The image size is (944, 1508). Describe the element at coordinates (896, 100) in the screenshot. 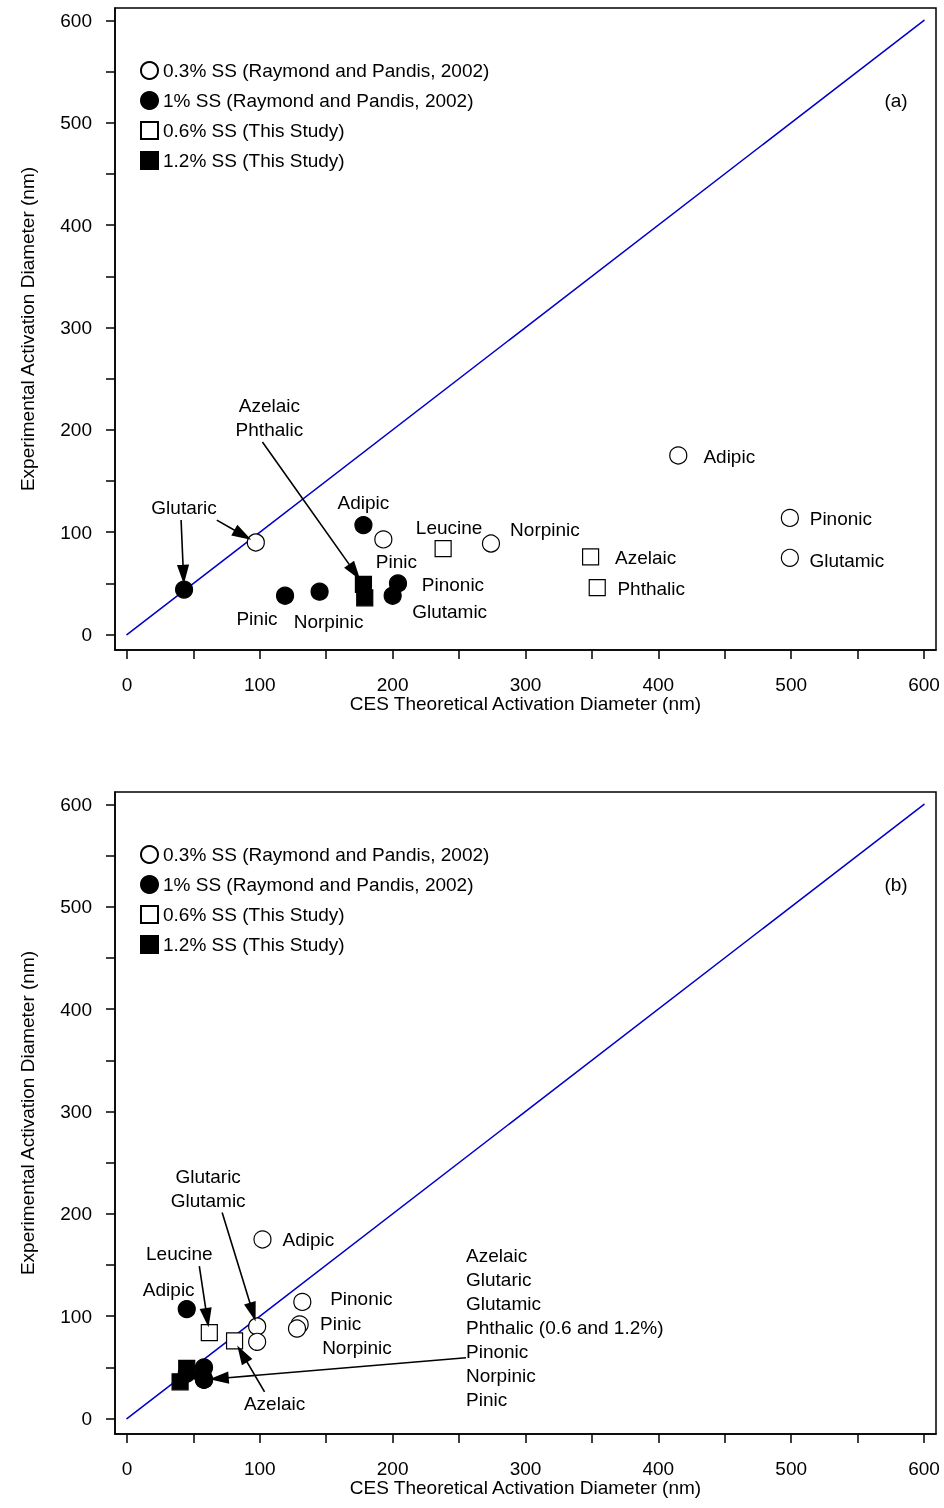

I see `annotation: (a)` at that location.